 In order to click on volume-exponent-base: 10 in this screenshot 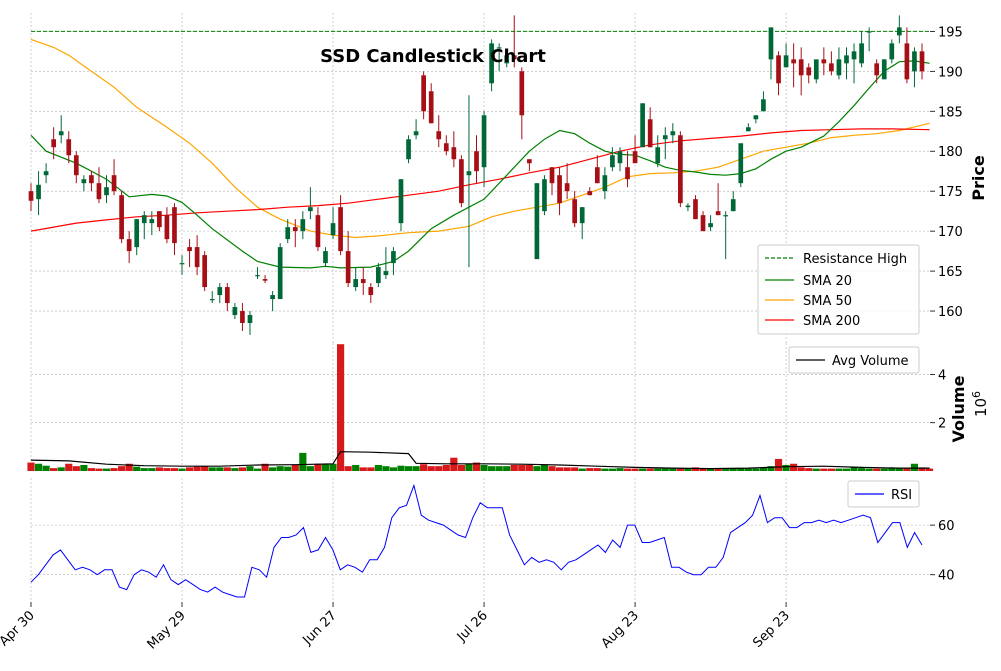, I will do `click(981, 407)`.